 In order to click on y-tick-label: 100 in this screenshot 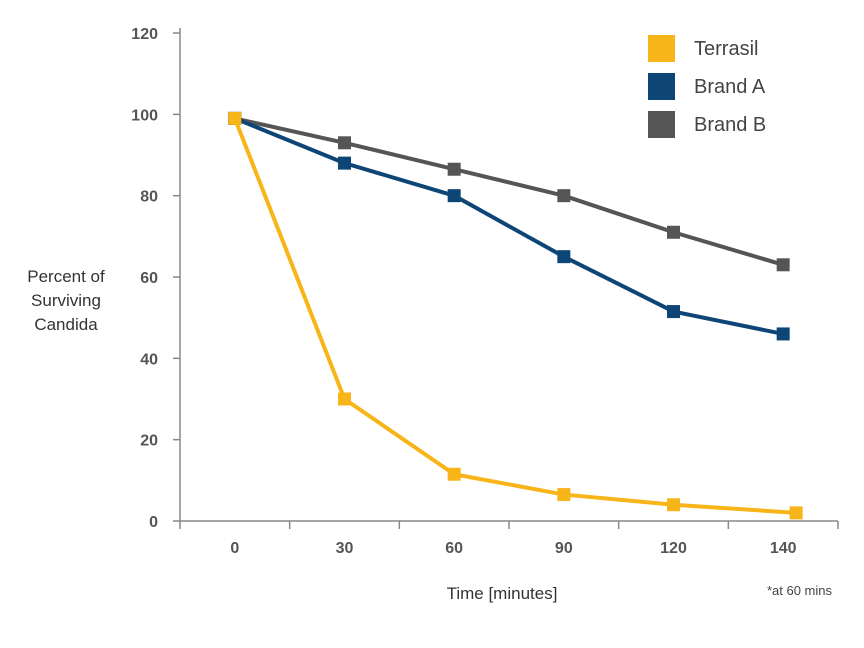, I will do `click(144, 115)`.